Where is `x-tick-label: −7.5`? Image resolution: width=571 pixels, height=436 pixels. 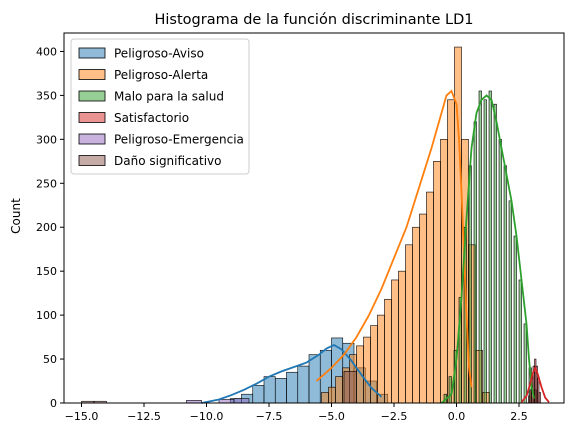
x-tick-label: −7.5 is located at coordinates (269, 416).